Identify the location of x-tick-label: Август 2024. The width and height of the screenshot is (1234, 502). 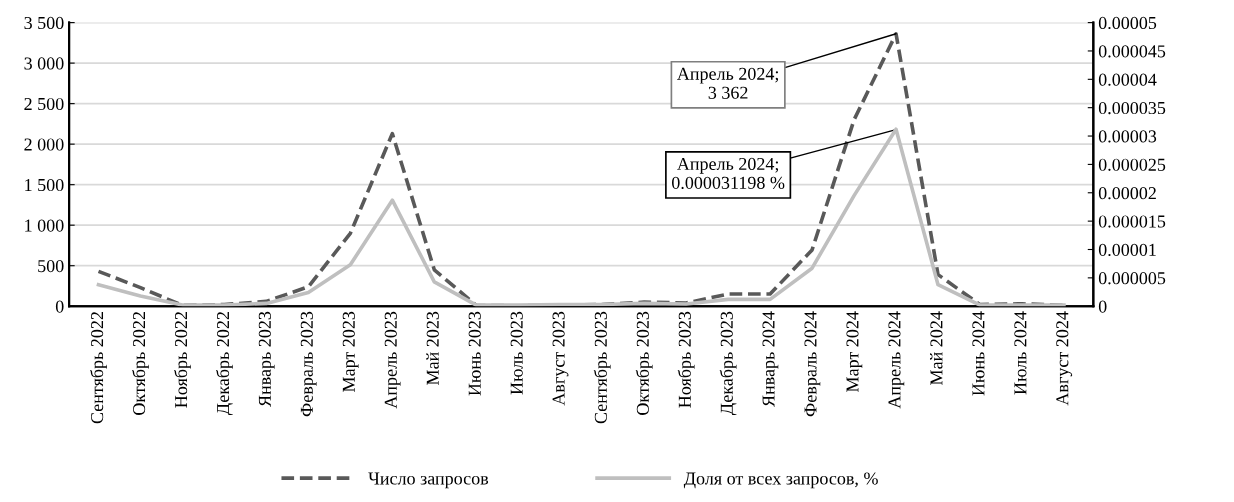
(1064, 358).